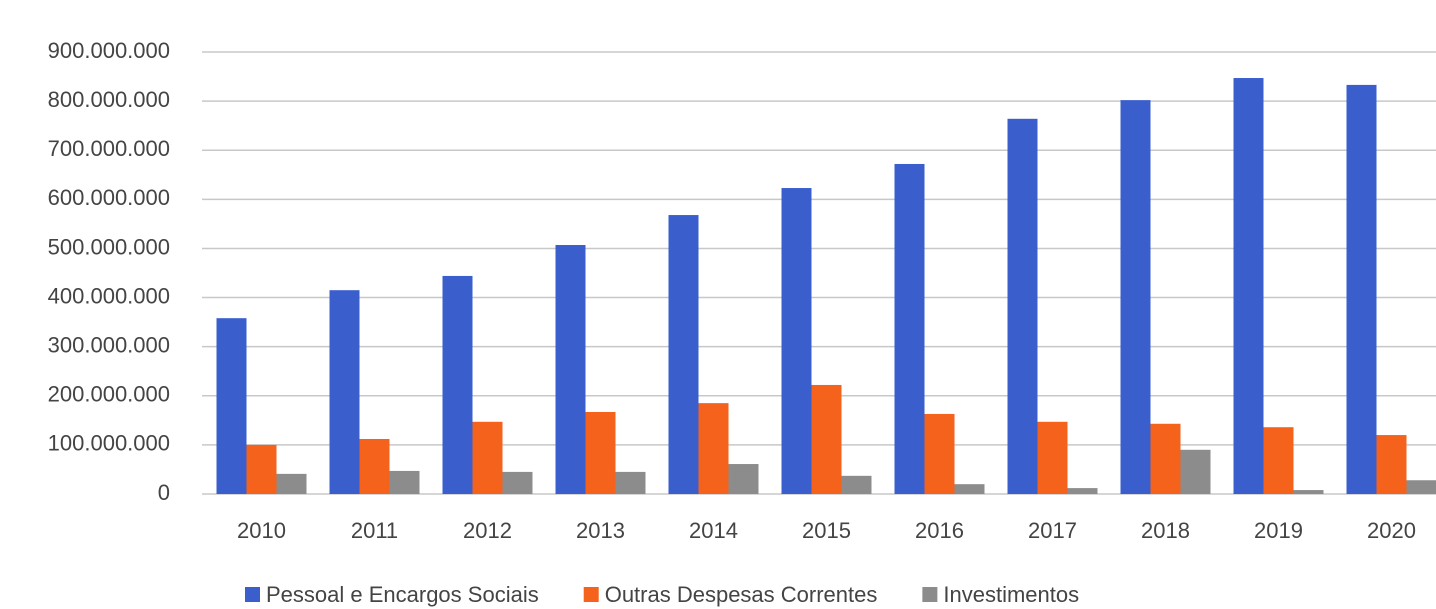  What do you see at coordinates (164, 492) in the screenshot?
I see `y-tick-label: 0` at bounding box center [164, 492].